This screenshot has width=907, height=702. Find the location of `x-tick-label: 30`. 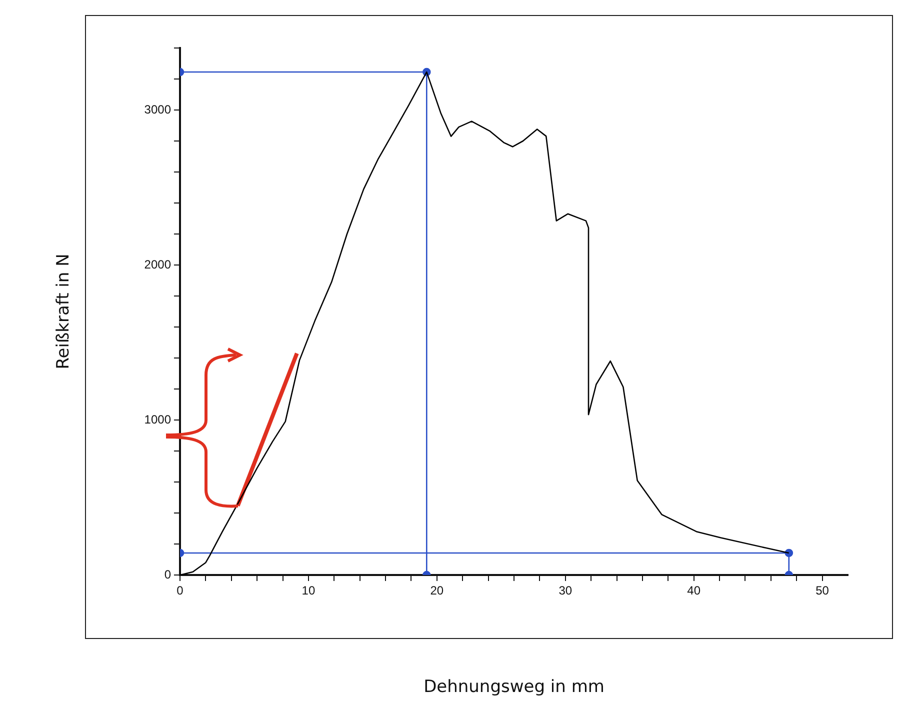

x-tick-label: 30 is located at coordinates (565, 591).